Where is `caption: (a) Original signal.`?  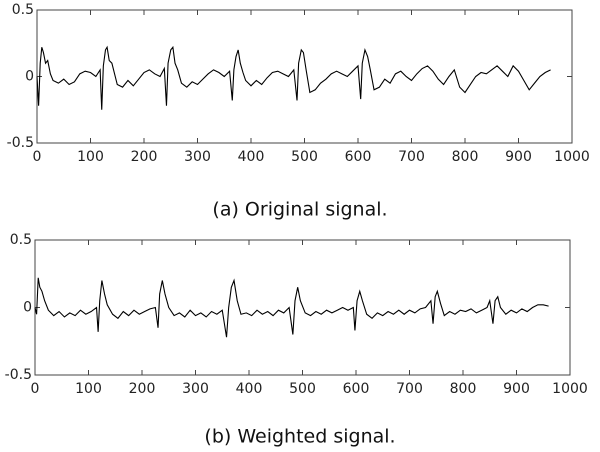
caption: (a) Original signal. is located at coordinates (299, 210).